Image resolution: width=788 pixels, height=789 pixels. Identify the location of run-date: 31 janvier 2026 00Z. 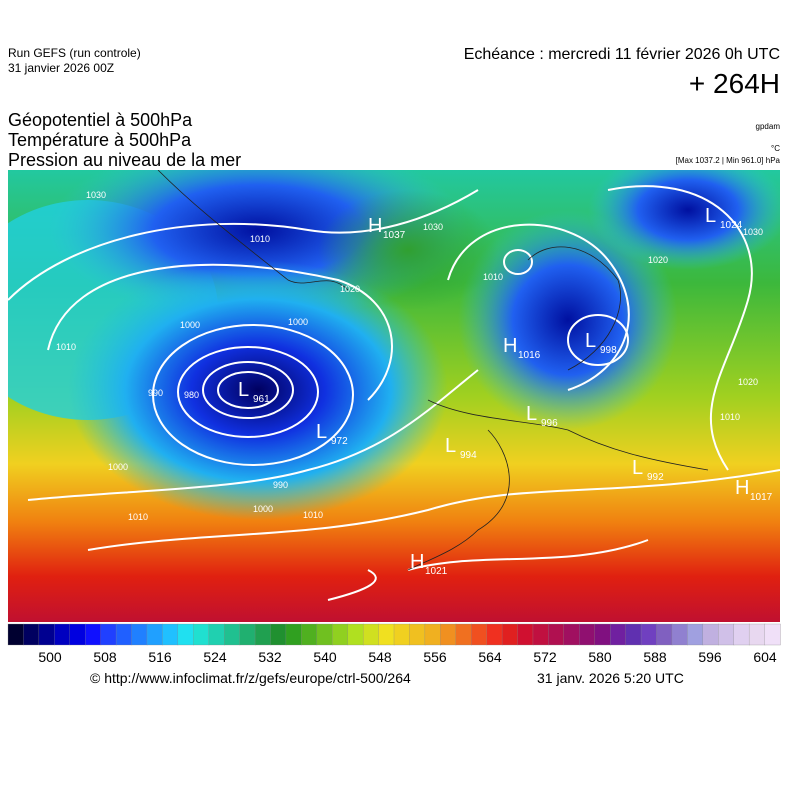
(61, 68).